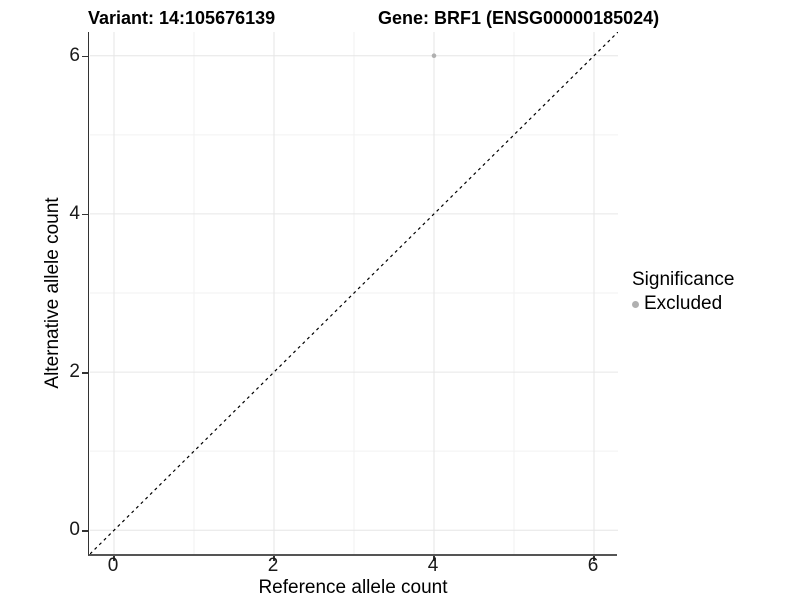 The height and width of the screenshot is (600, 800). Describe the element at coordinates (113, 565) in the screenshot. I see `x-tick-label: 0` at that location.